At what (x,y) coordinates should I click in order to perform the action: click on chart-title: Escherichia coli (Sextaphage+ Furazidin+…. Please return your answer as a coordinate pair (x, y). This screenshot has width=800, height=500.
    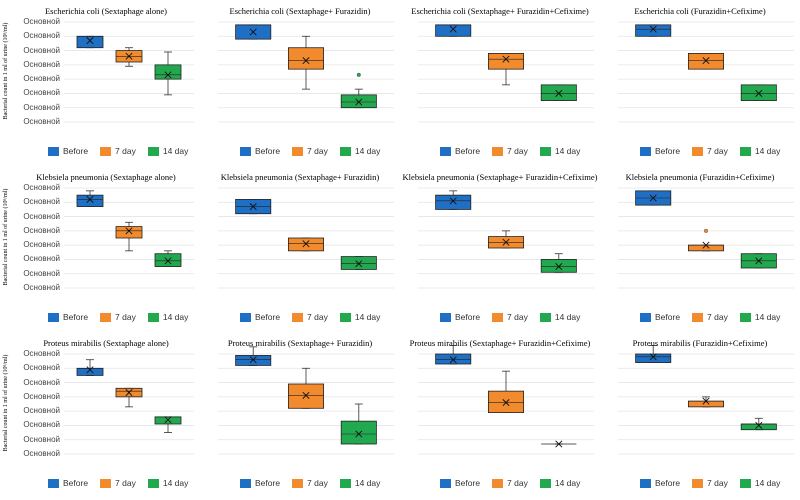
    Looking at the image, I should click on (500, 11).